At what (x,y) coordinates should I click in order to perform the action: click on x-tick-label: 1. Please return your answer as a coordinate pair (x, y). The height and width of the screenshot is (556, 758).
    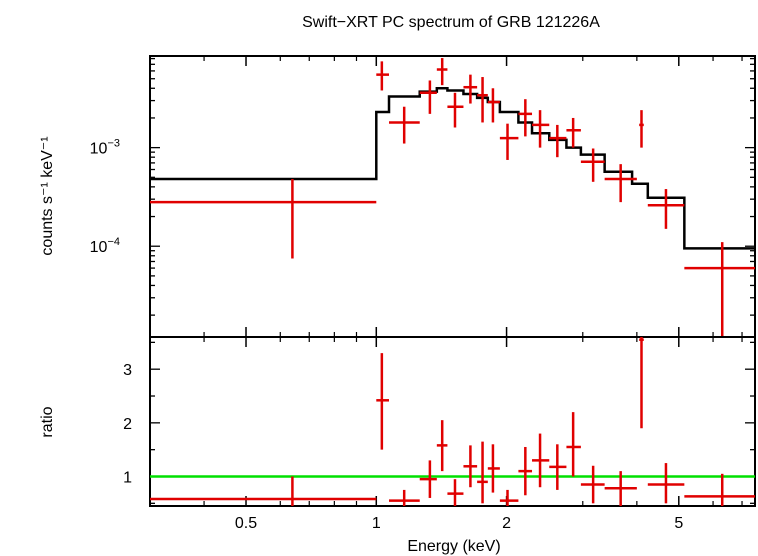
    Looking at the image, I should click on (376, 523).